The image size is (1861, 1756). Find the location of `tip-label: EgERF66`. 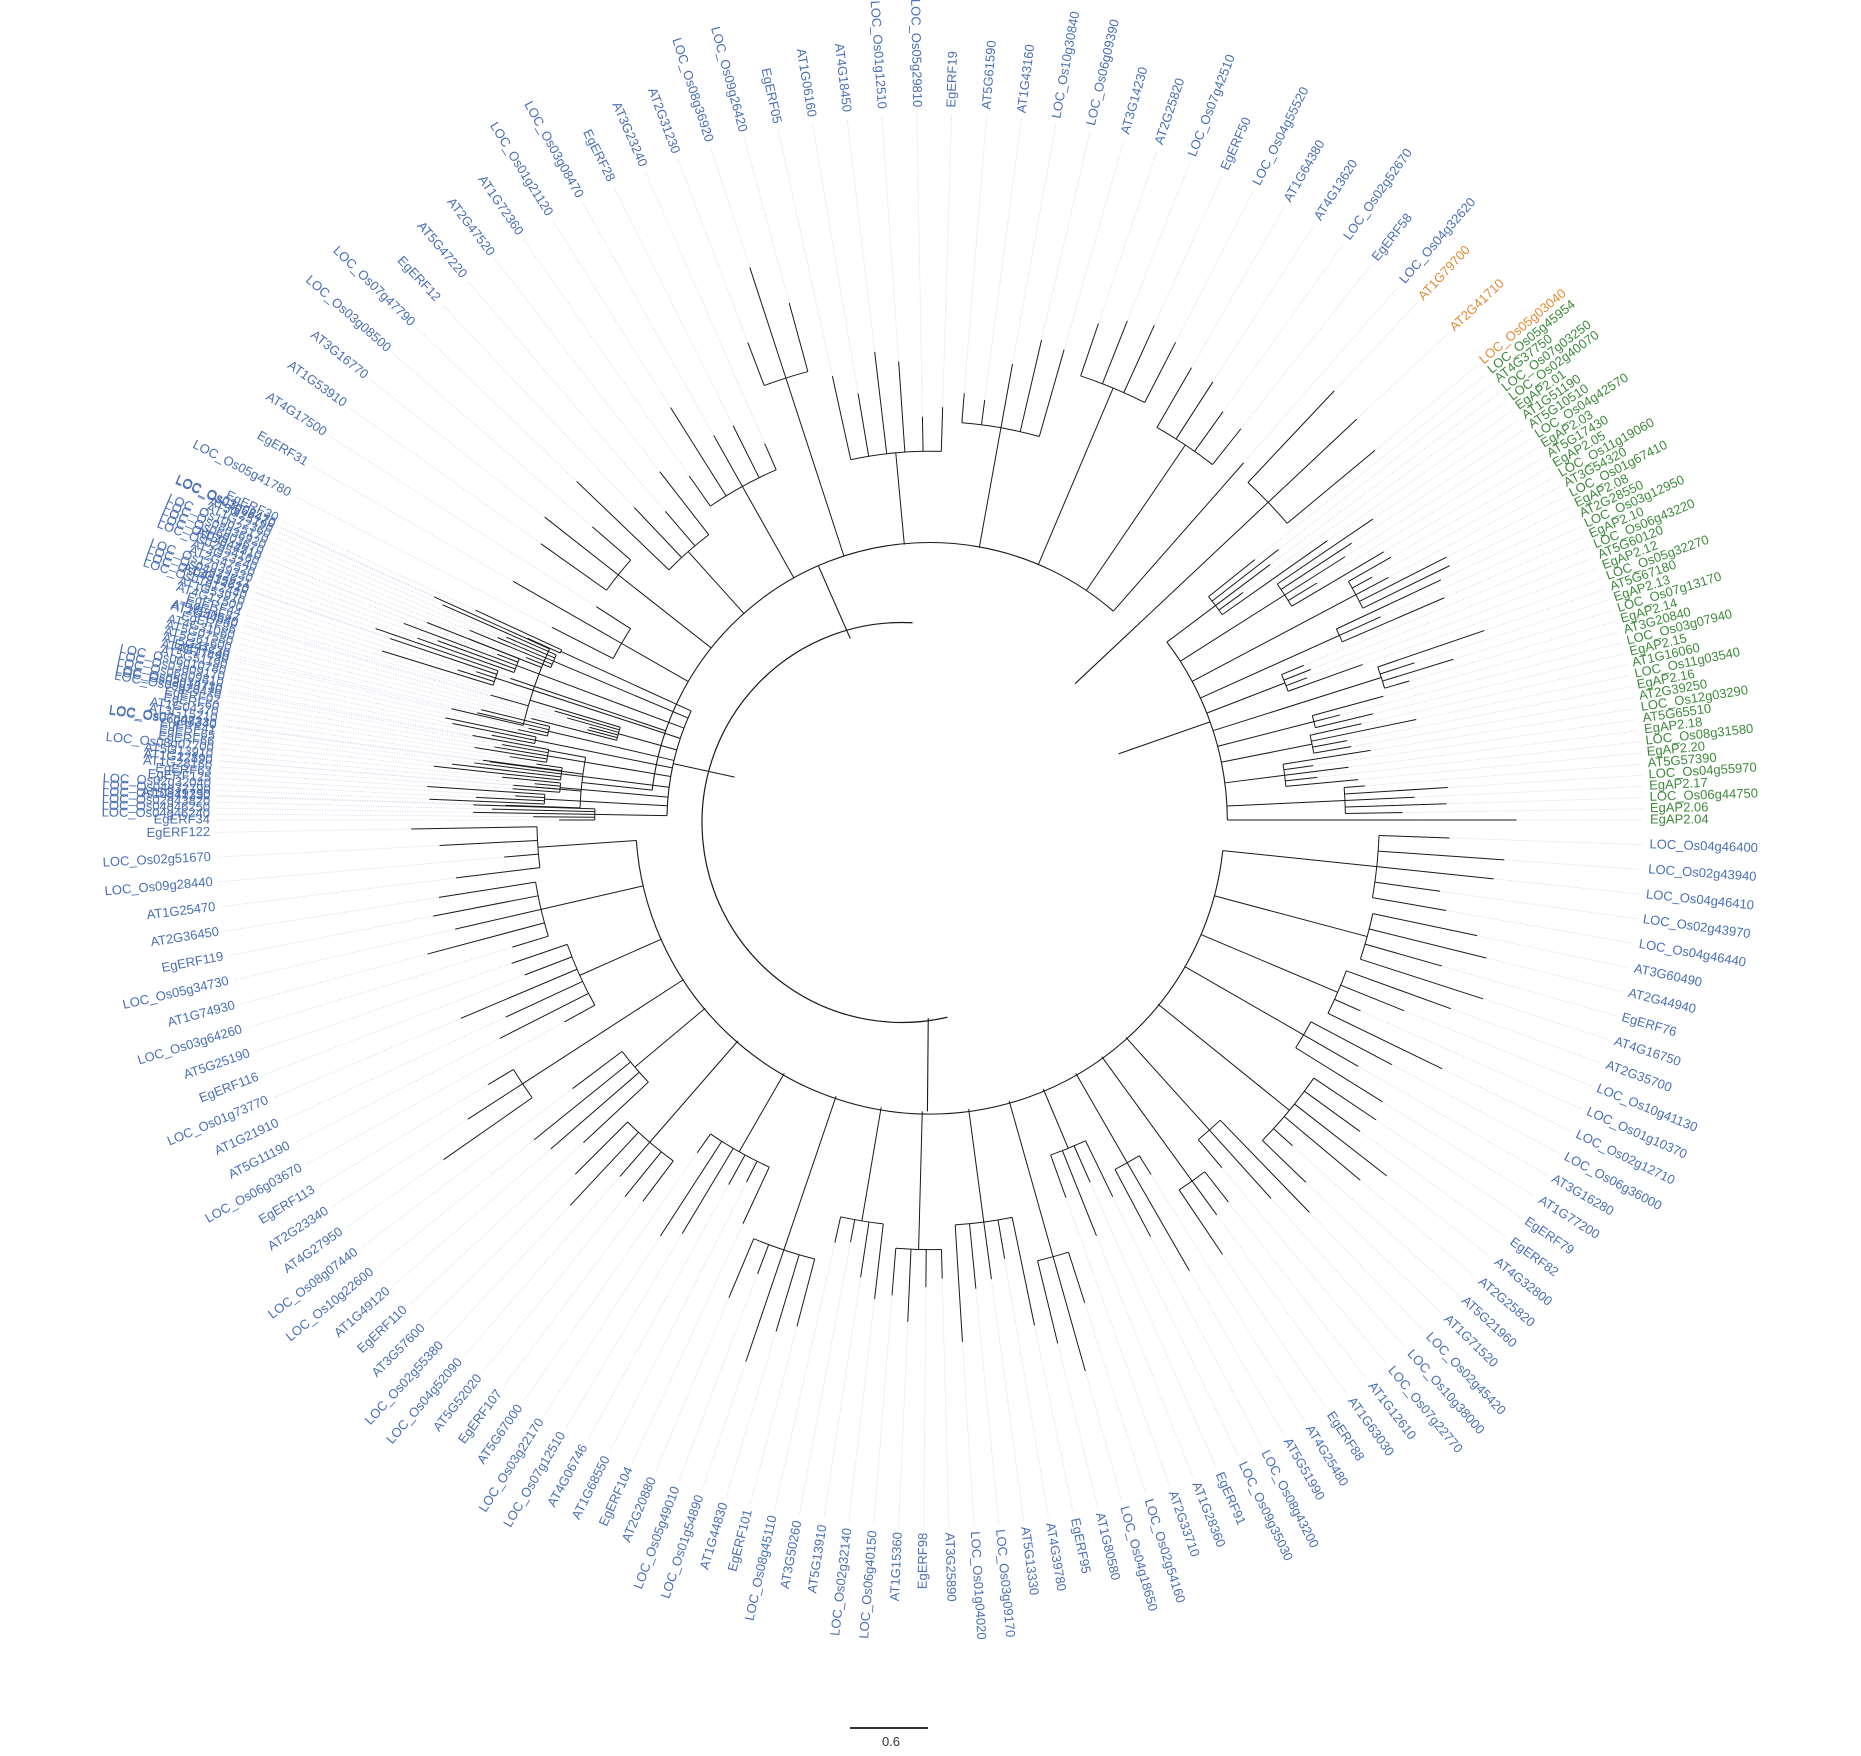

tip-label: EgERF66 is located at coordinates (187, 738).